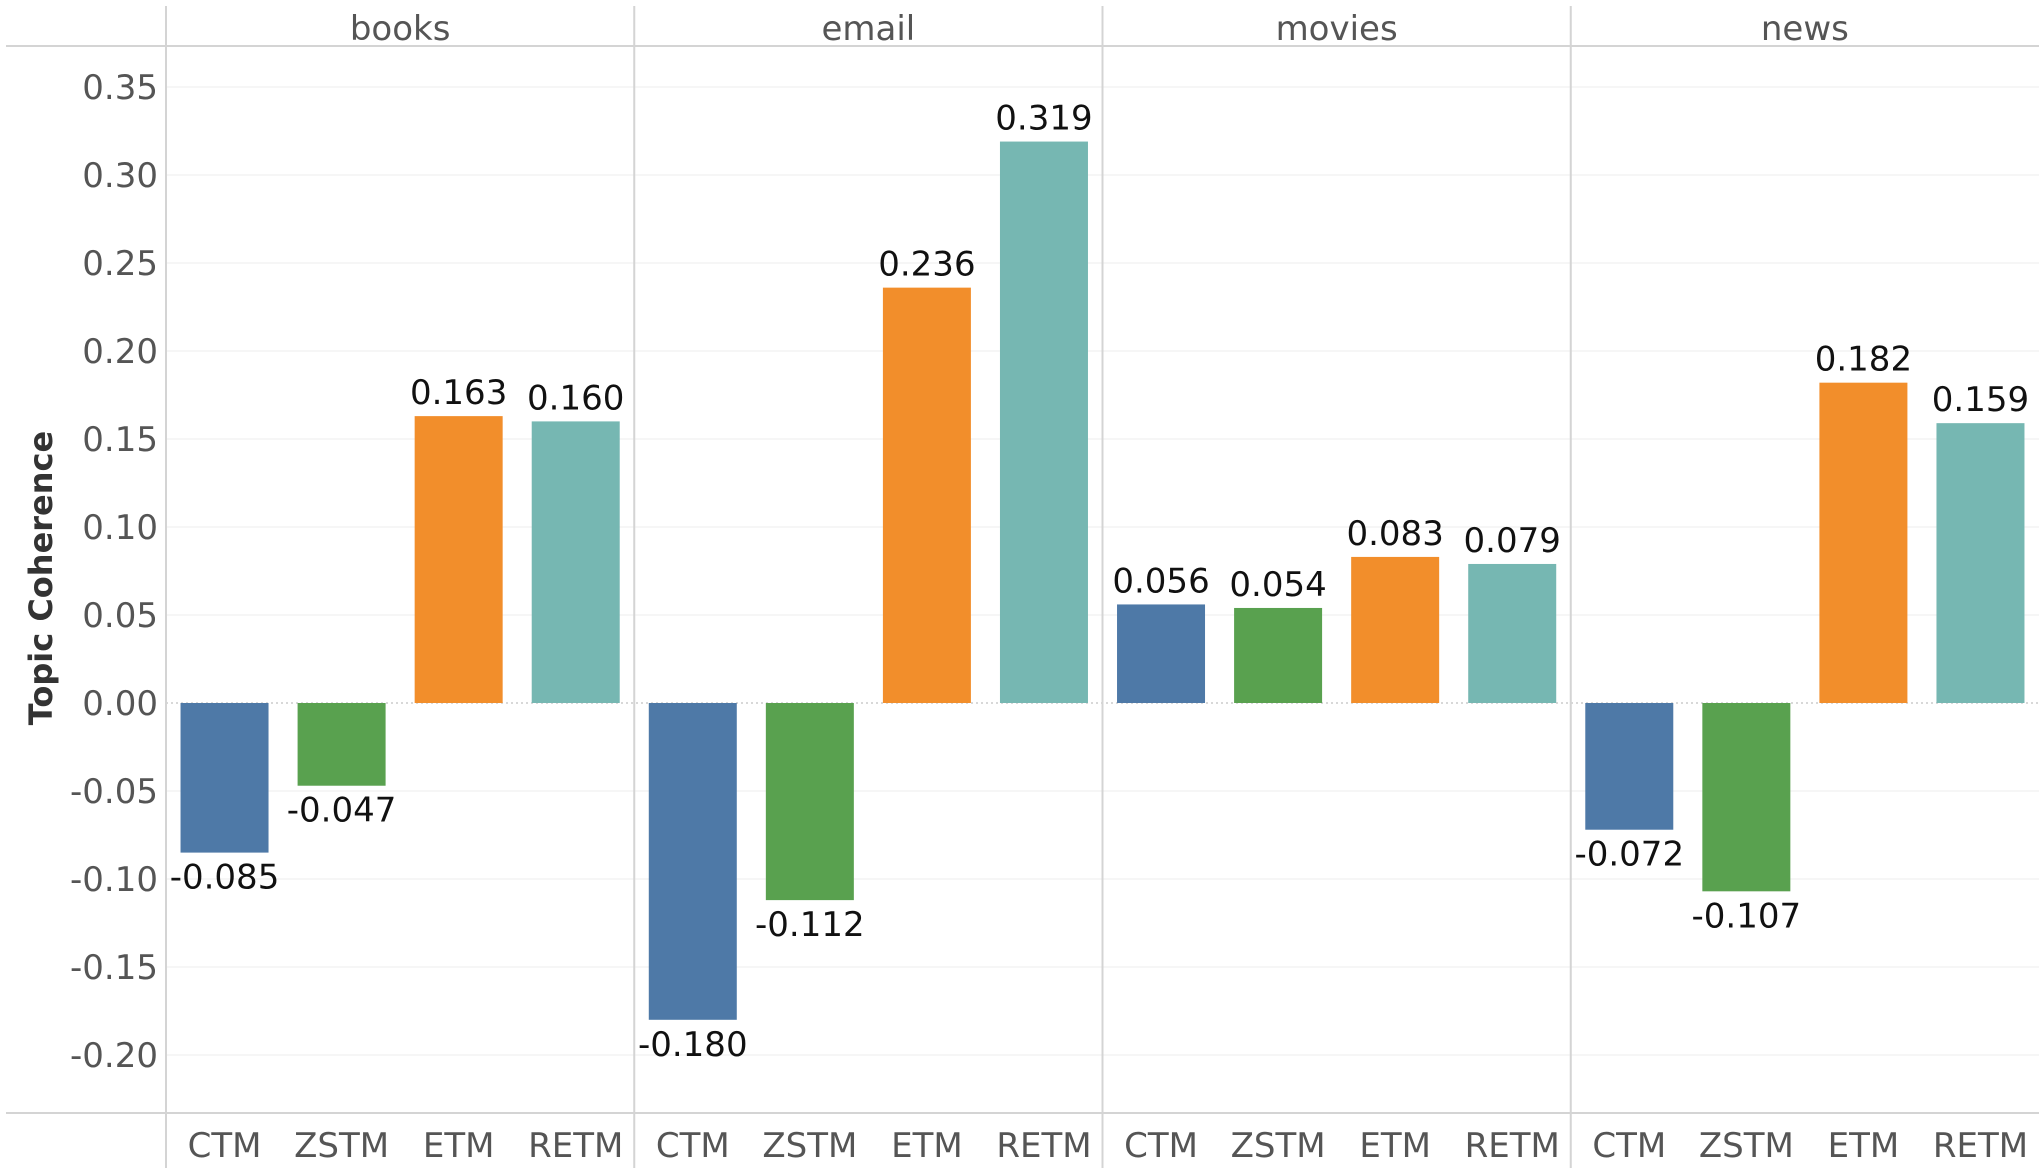 This screenshot has width=2039, height=1176. I want to click on y-tick-label: 0.25, so click(120, 264).